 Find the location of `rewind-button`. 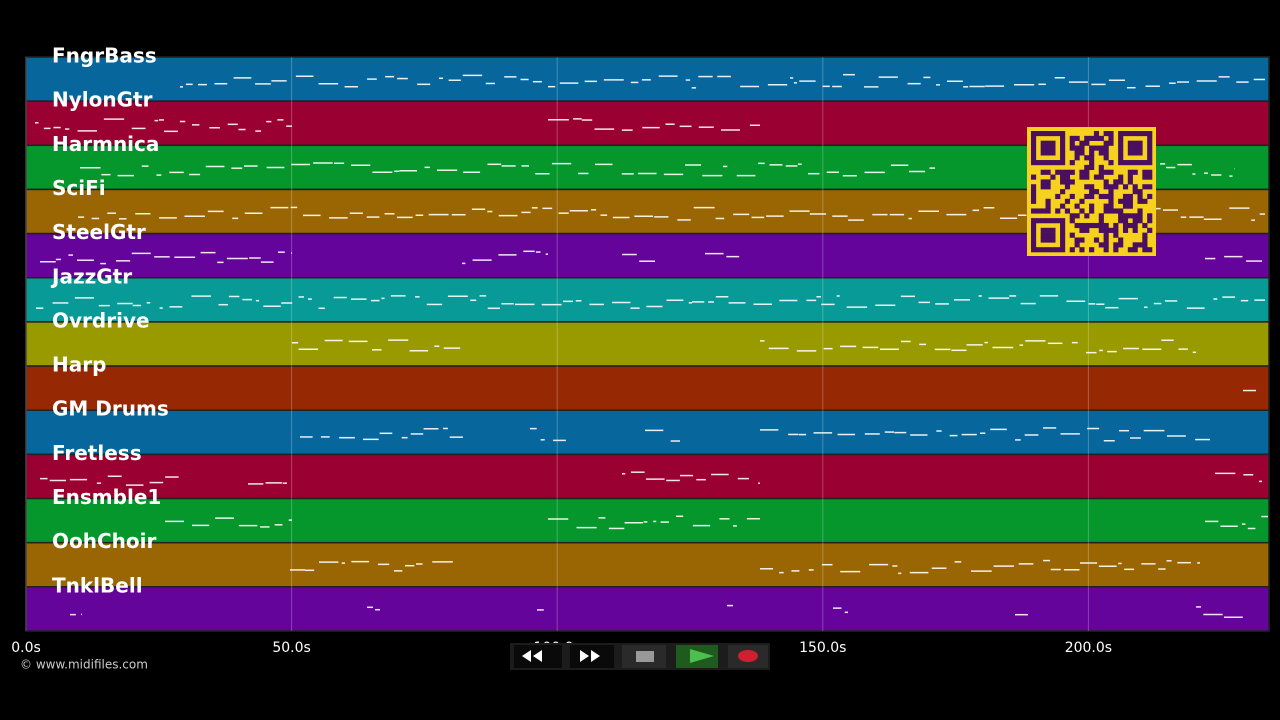

rewind-button is located at coordinates (538, 656).